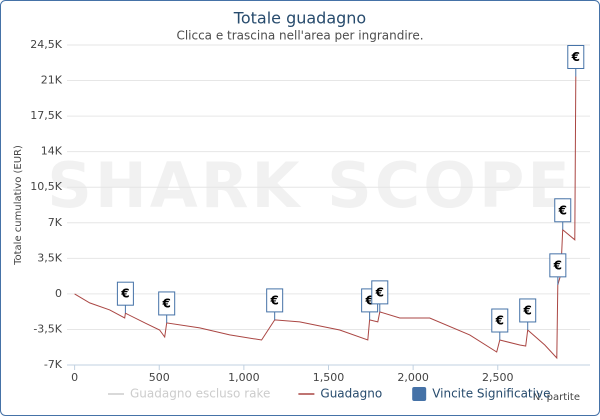 The height and width of the screenshot is (420, 600). What do you see at coordinates (556, 397) in the screenshot?
I see `x-axis-label: N. partite` at bounding box center [556, 397].